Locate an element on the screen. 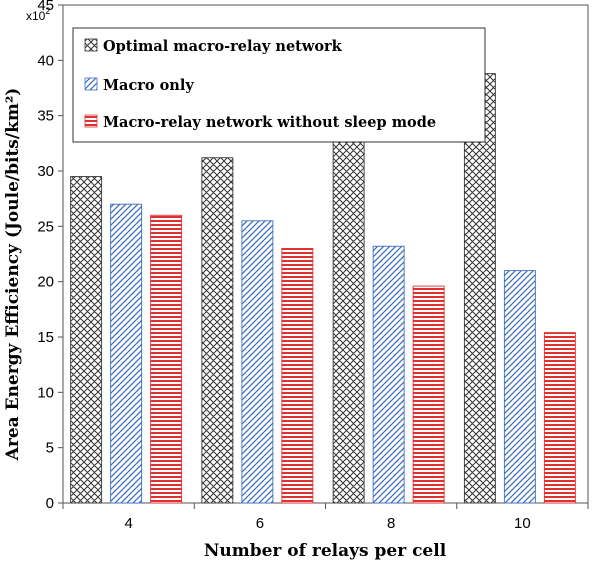  y-axis: 0 5 10 15 20 25 30 35 40 45 is located at coordinates (50, 256).